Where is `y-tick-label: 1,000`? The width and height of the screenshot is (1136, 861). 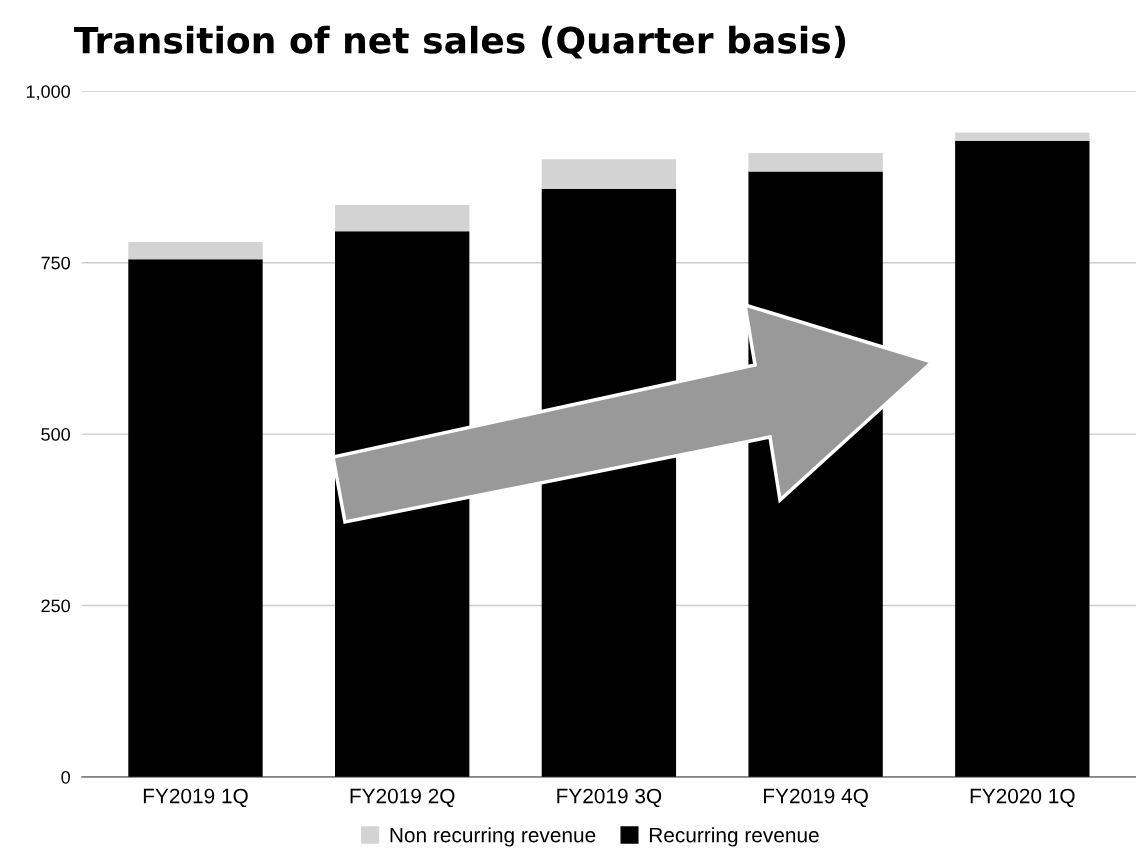 y-tick-label: 1,000 is located at coordinates (48, 93).